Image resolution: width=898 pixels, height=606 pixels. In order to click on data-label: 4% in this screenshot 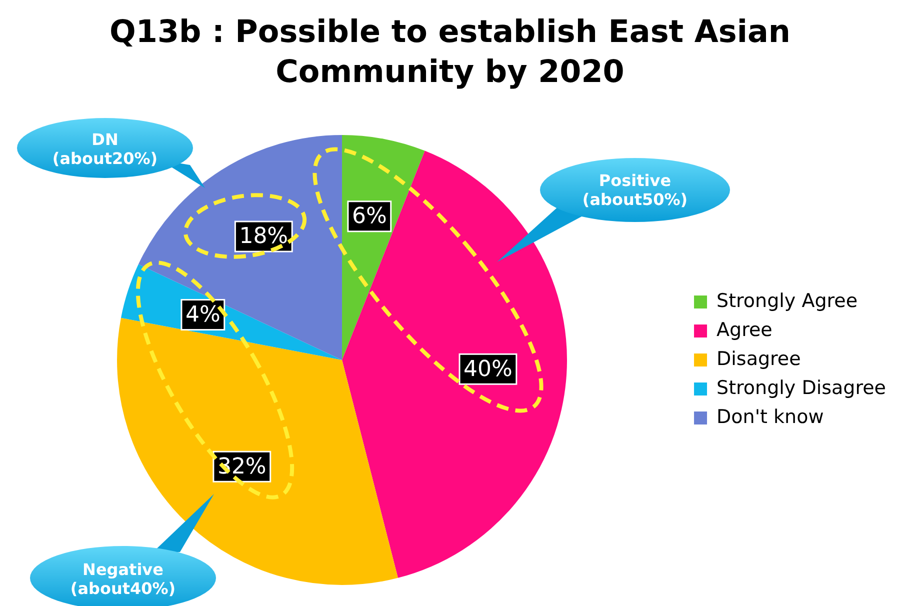, I will do `click(202, 315)`.